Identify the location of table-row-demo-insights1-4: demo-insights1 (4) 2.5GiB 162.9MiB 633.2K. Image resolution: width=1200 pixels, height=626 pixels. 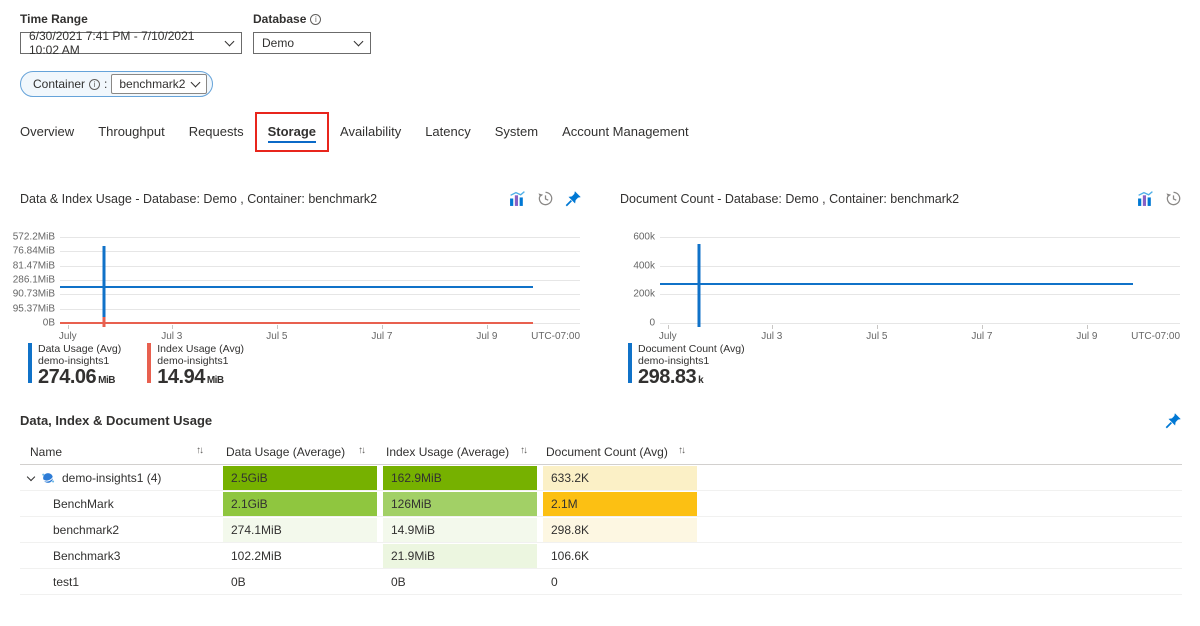
(601, 478).